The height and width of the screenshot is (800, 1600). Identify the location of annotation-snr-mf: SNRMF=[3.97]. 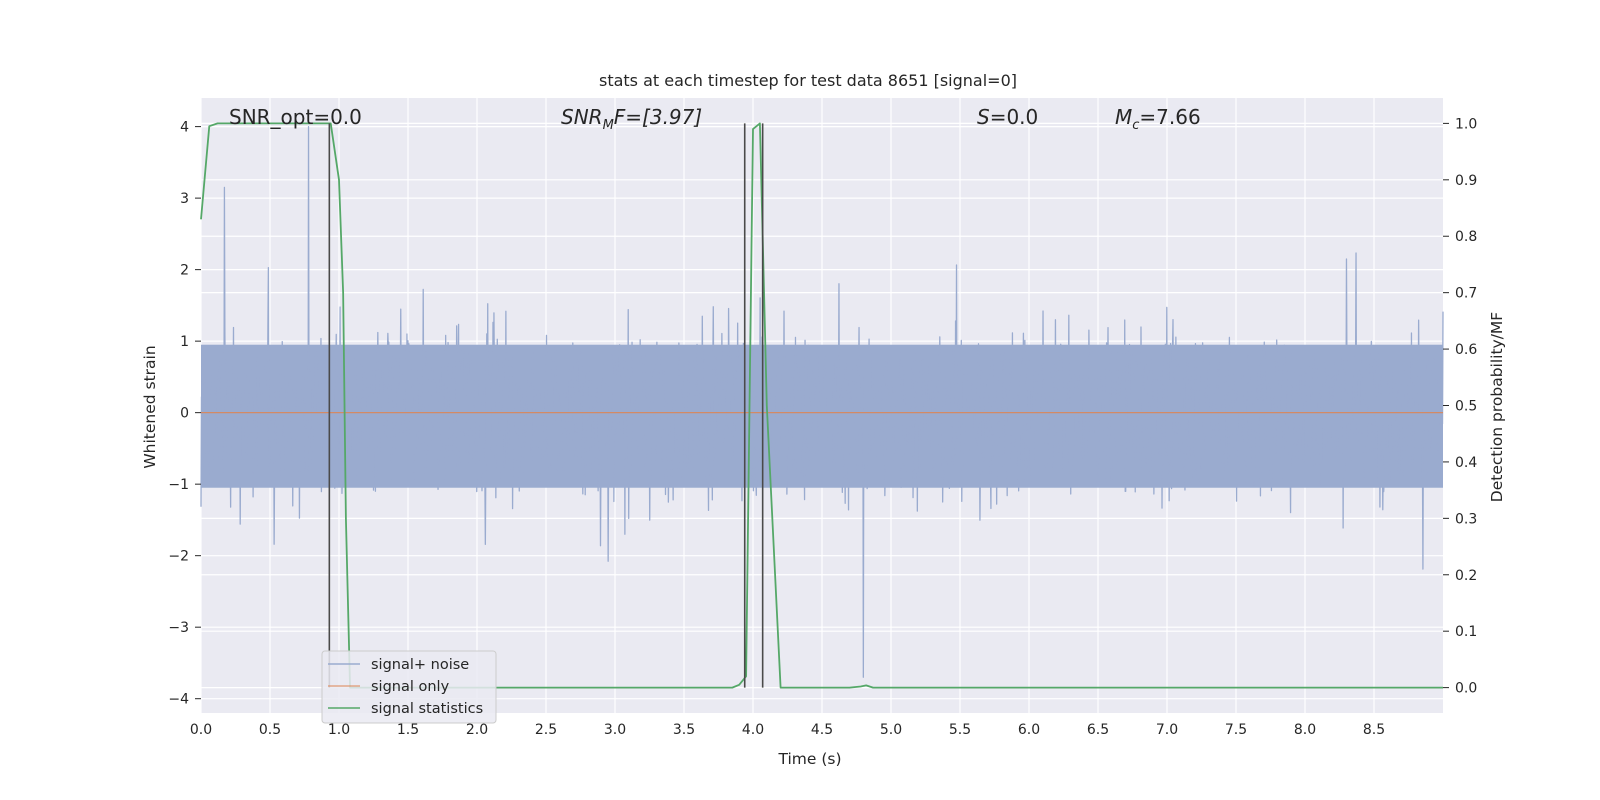
(631, 119).